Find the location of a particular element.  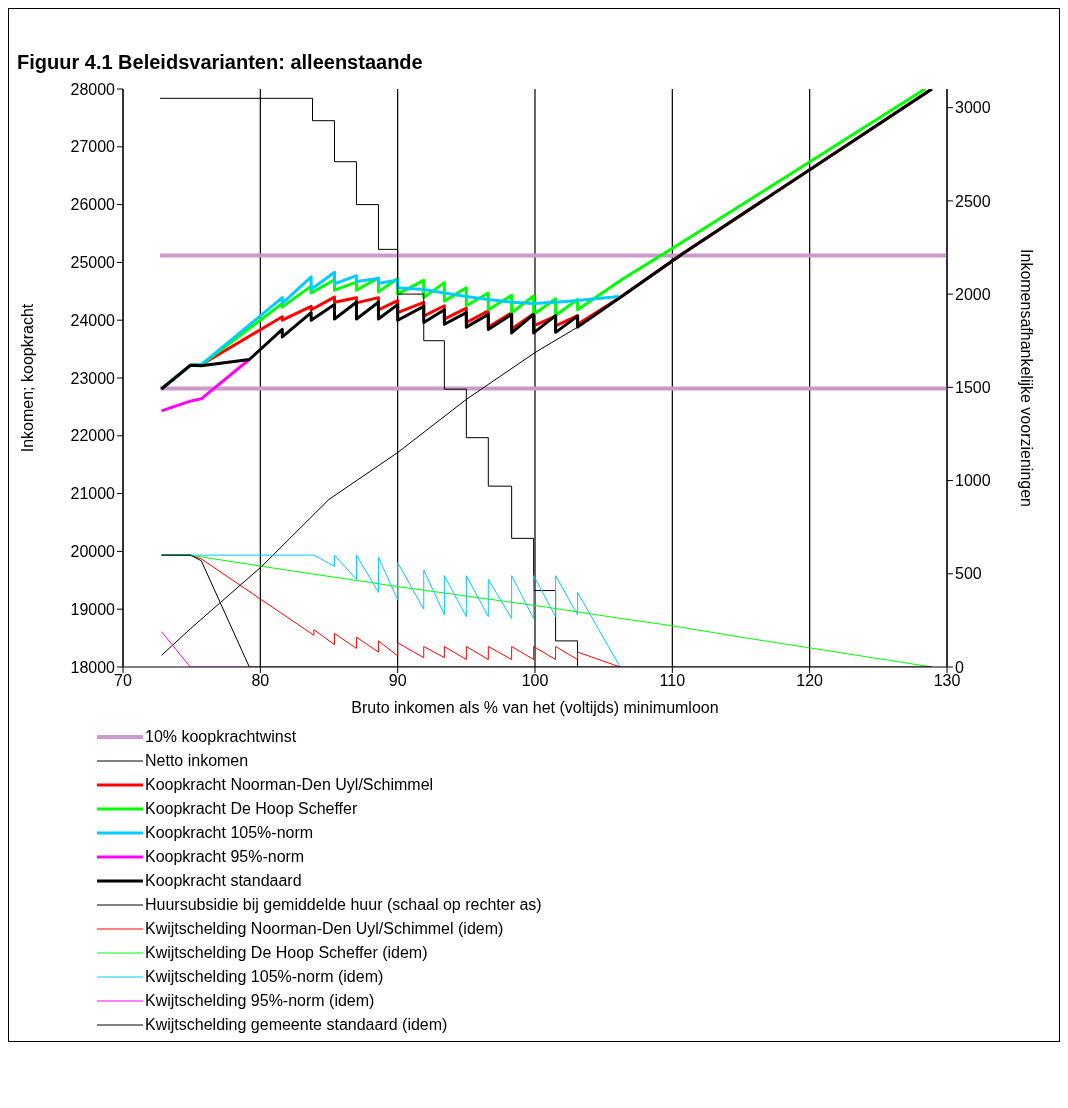

x-tick-label: 130 is located at coordinates (947, 681).